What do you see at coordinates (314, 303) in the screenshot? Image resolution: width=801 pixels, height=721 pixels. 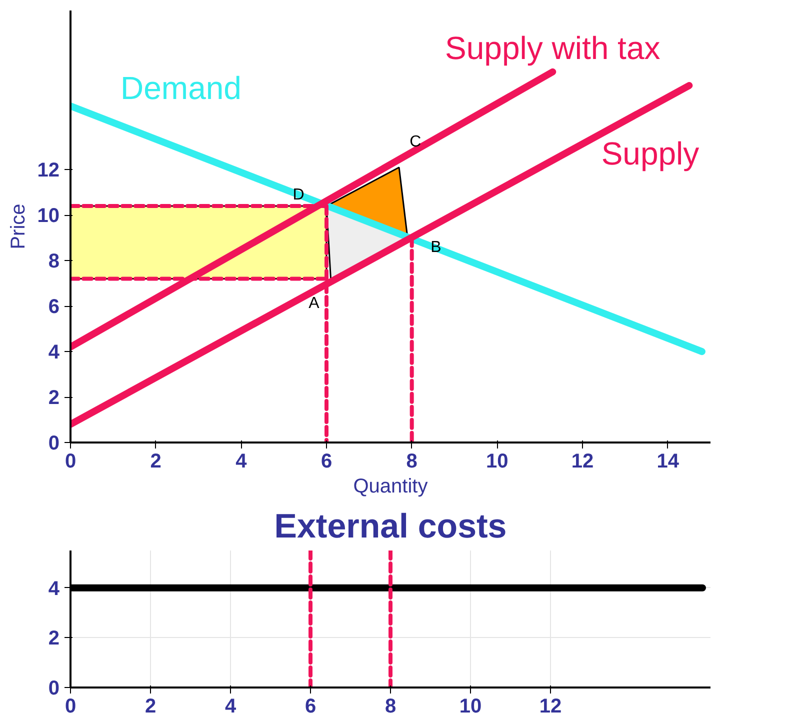 I see `annotation: A` at bounding box center [314, 303].